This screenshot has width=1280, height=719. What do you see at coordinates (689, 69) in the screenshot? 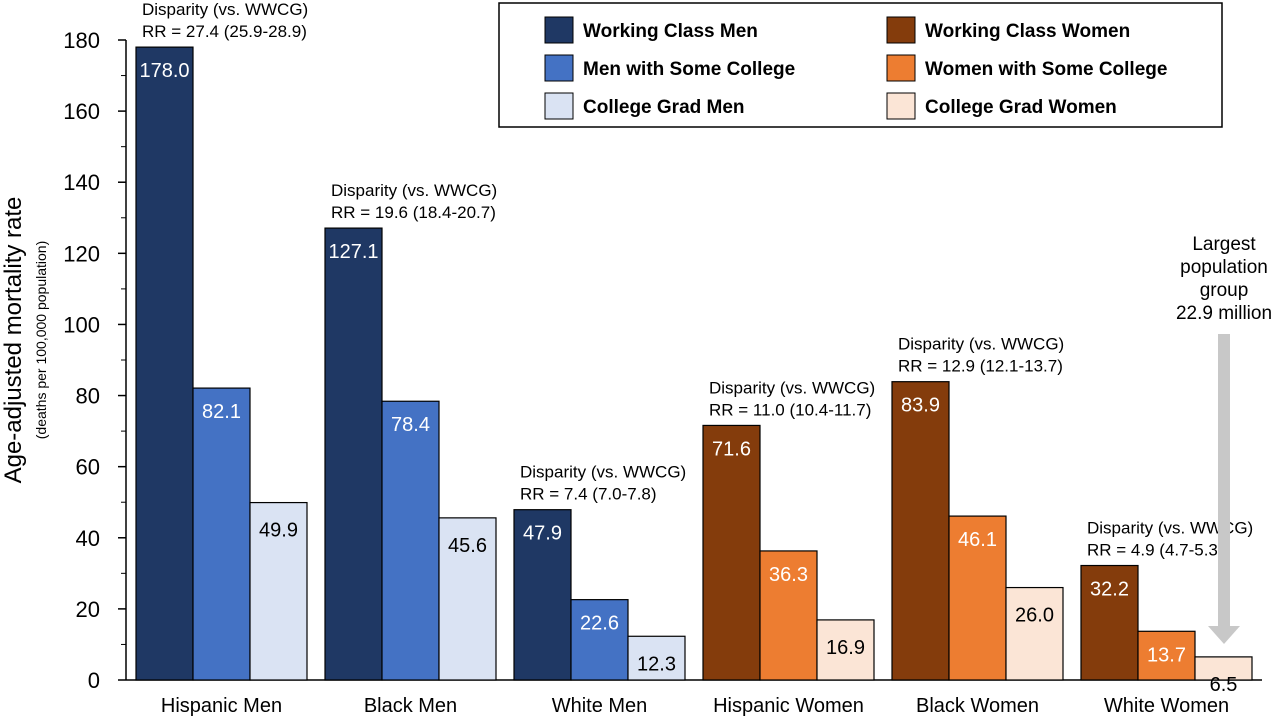
I see `legend-label: Men with Some College` at bounding box center [689, 69].